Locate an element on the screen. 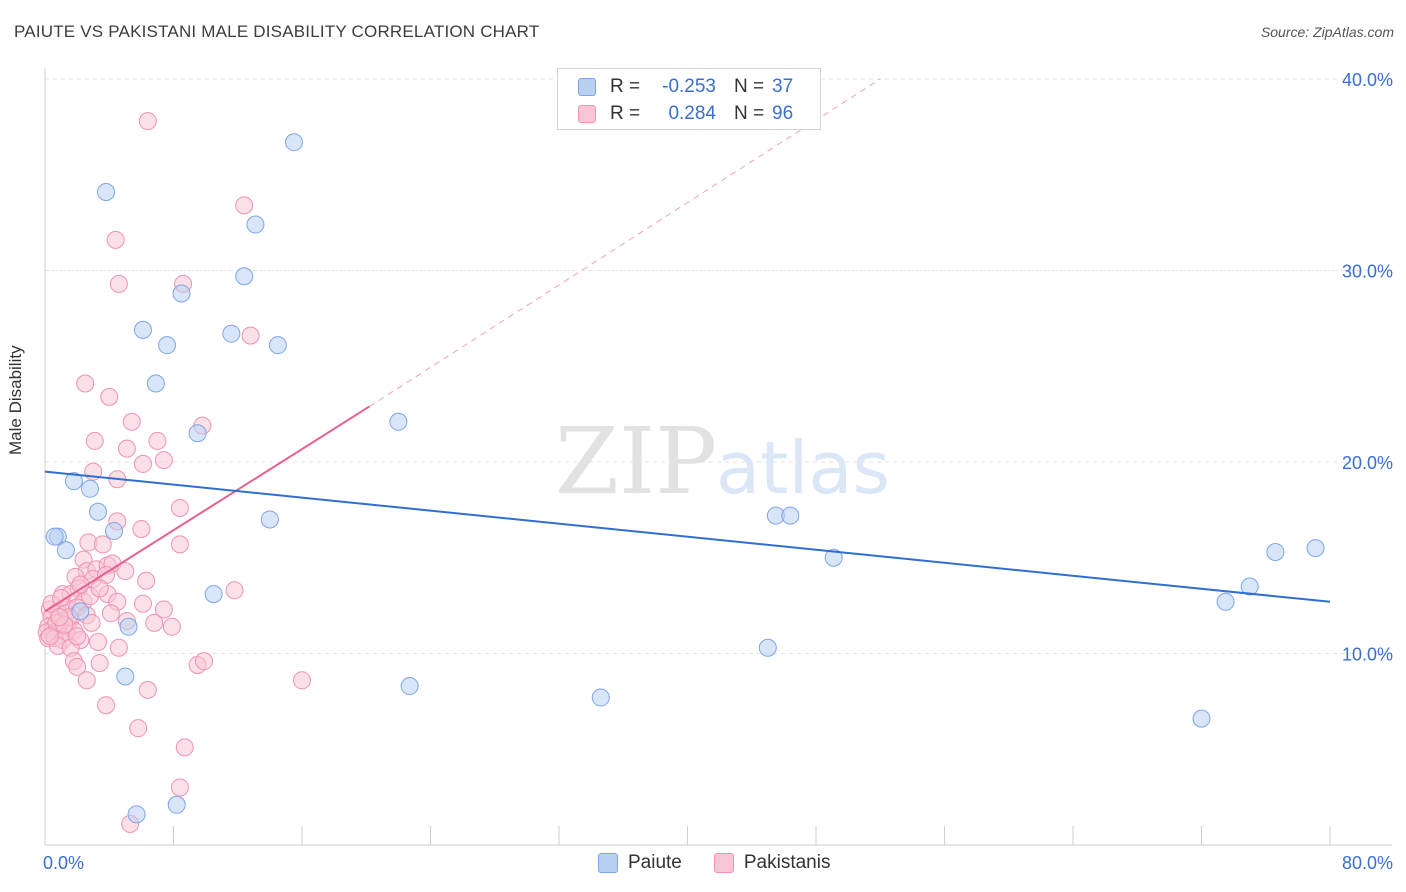 This screenshot has height=892, width=1406. legend-label-pakistanis: Pakistanis is located at coordinates (787, 862).